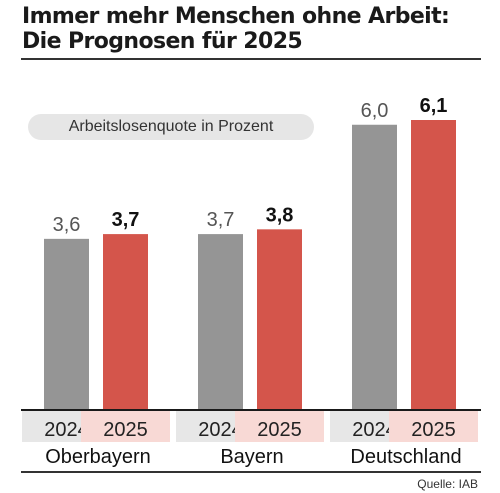 This screenshot has width=500, height=493. Describe the element at coordinates (405, 457) in the screenshot. I see `group-label: Deutschland` at that location.